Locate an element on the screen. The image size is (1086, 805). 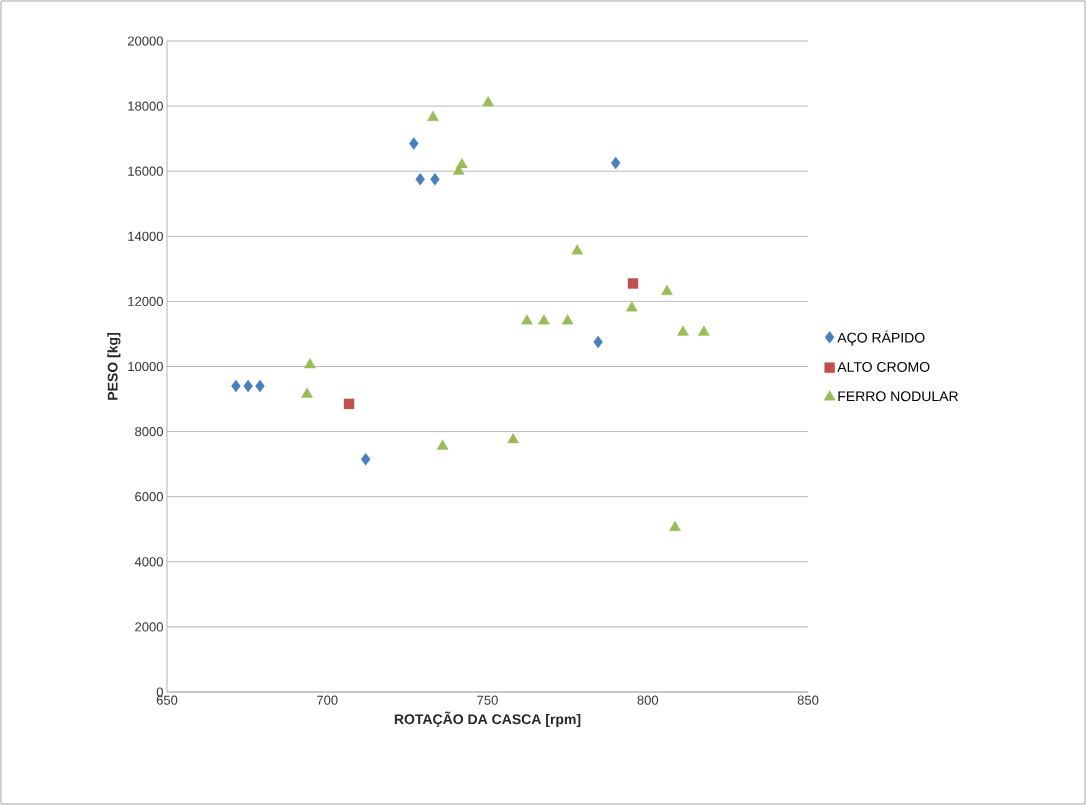
y-tick-label: 16000 is located at coordinates (145, 171).